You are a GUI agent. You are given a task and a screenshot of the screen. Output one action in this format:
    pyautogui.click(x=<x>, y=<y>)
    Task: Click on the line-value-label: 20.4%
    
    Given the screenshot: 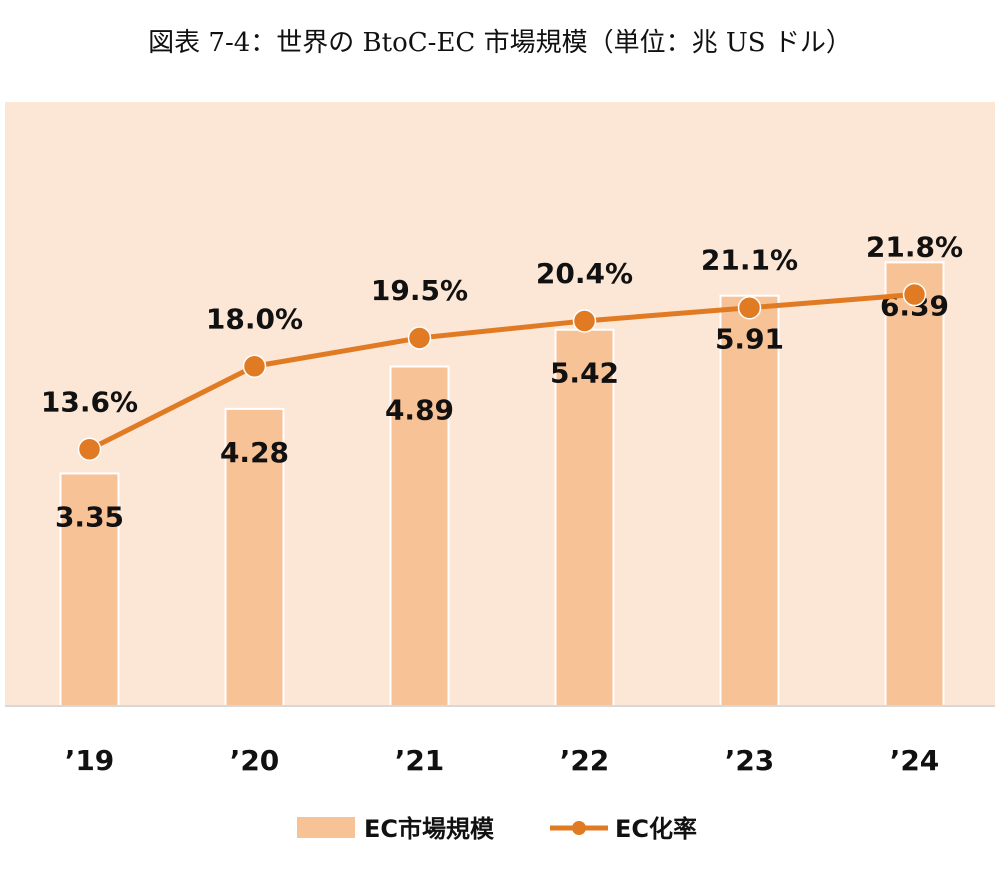 What is the action you would take?
    pyautogui.click(x=584, y=273)
    